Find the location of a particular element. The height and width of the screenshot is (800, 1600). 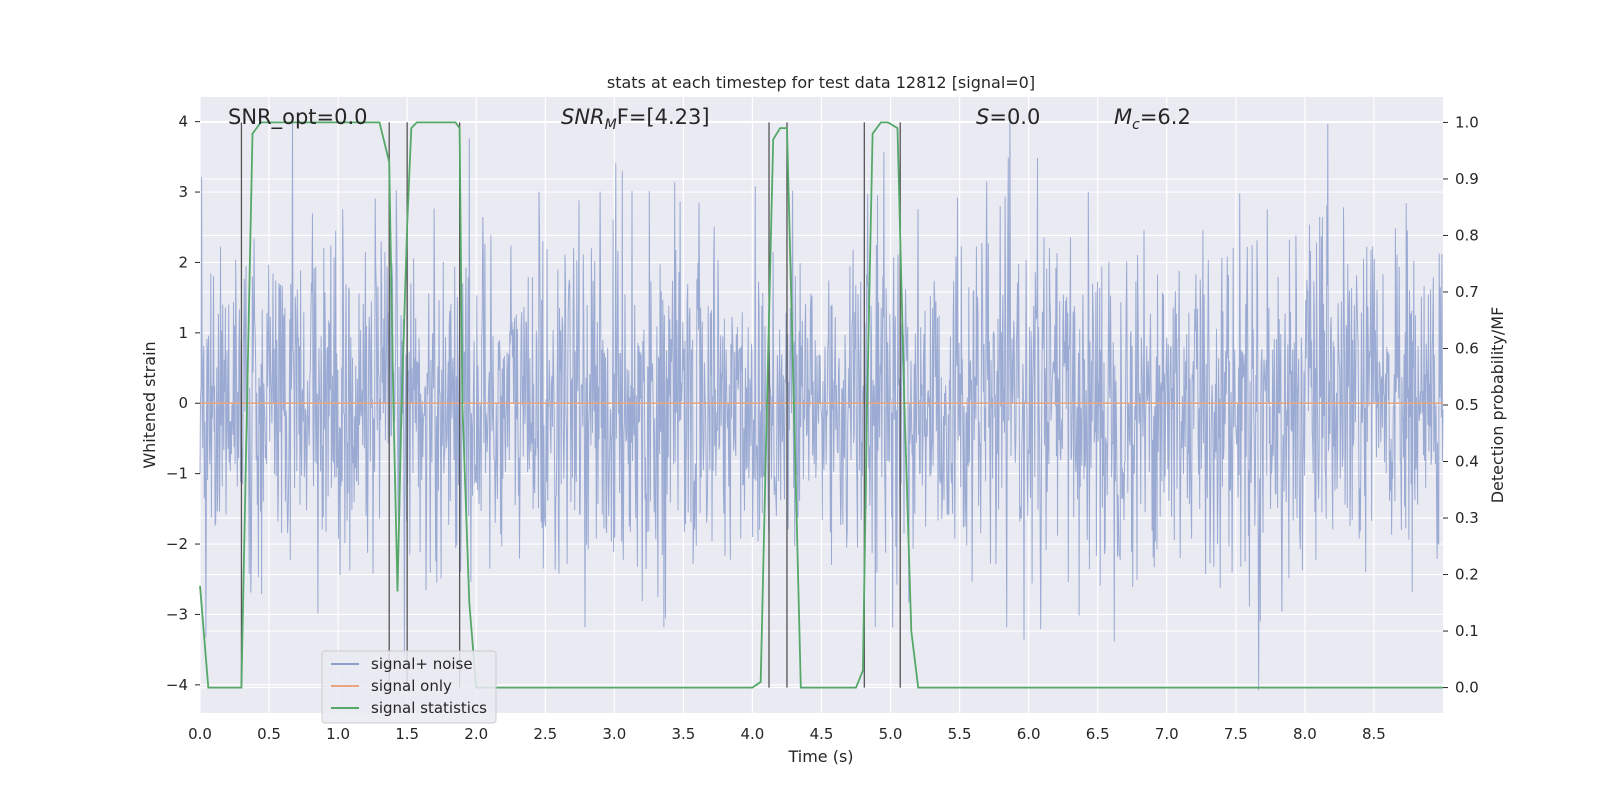

y-tick-label: −2 is located at coordinates (177, 544).